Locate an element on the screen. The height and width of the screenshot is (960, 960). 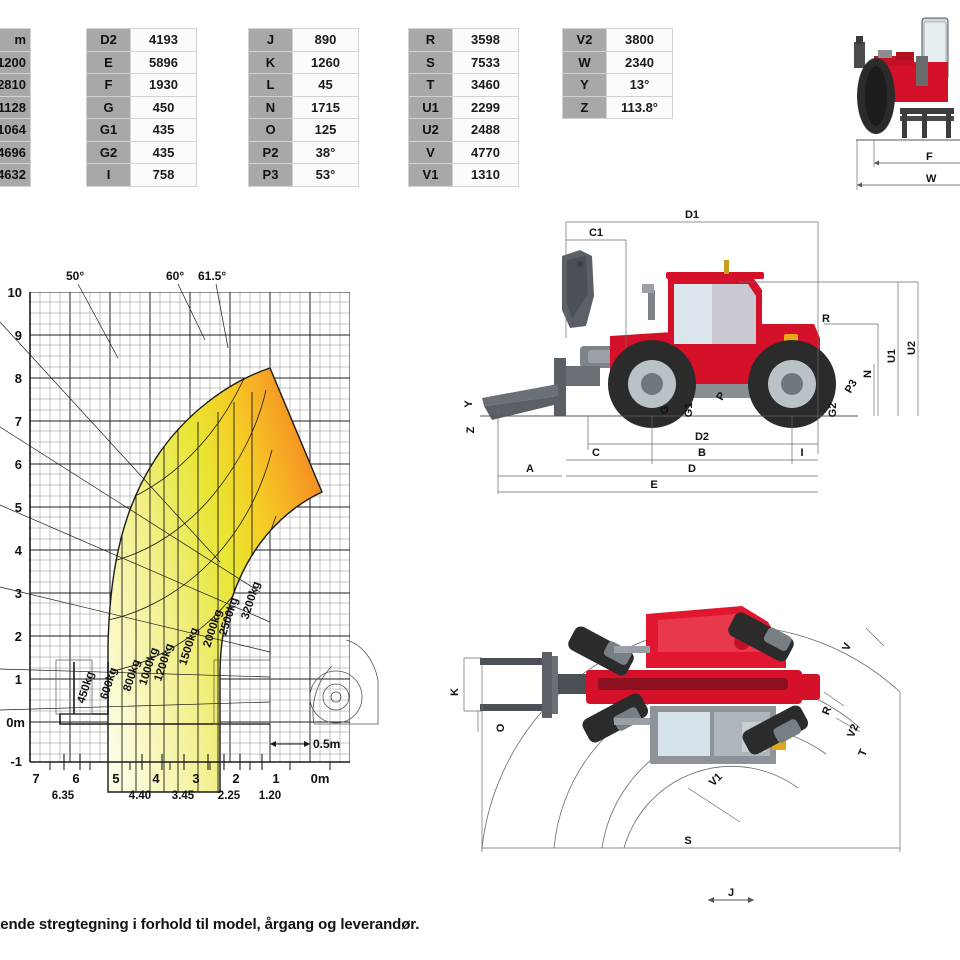
dimension-label-I: I is located at coordinates (801, 453).